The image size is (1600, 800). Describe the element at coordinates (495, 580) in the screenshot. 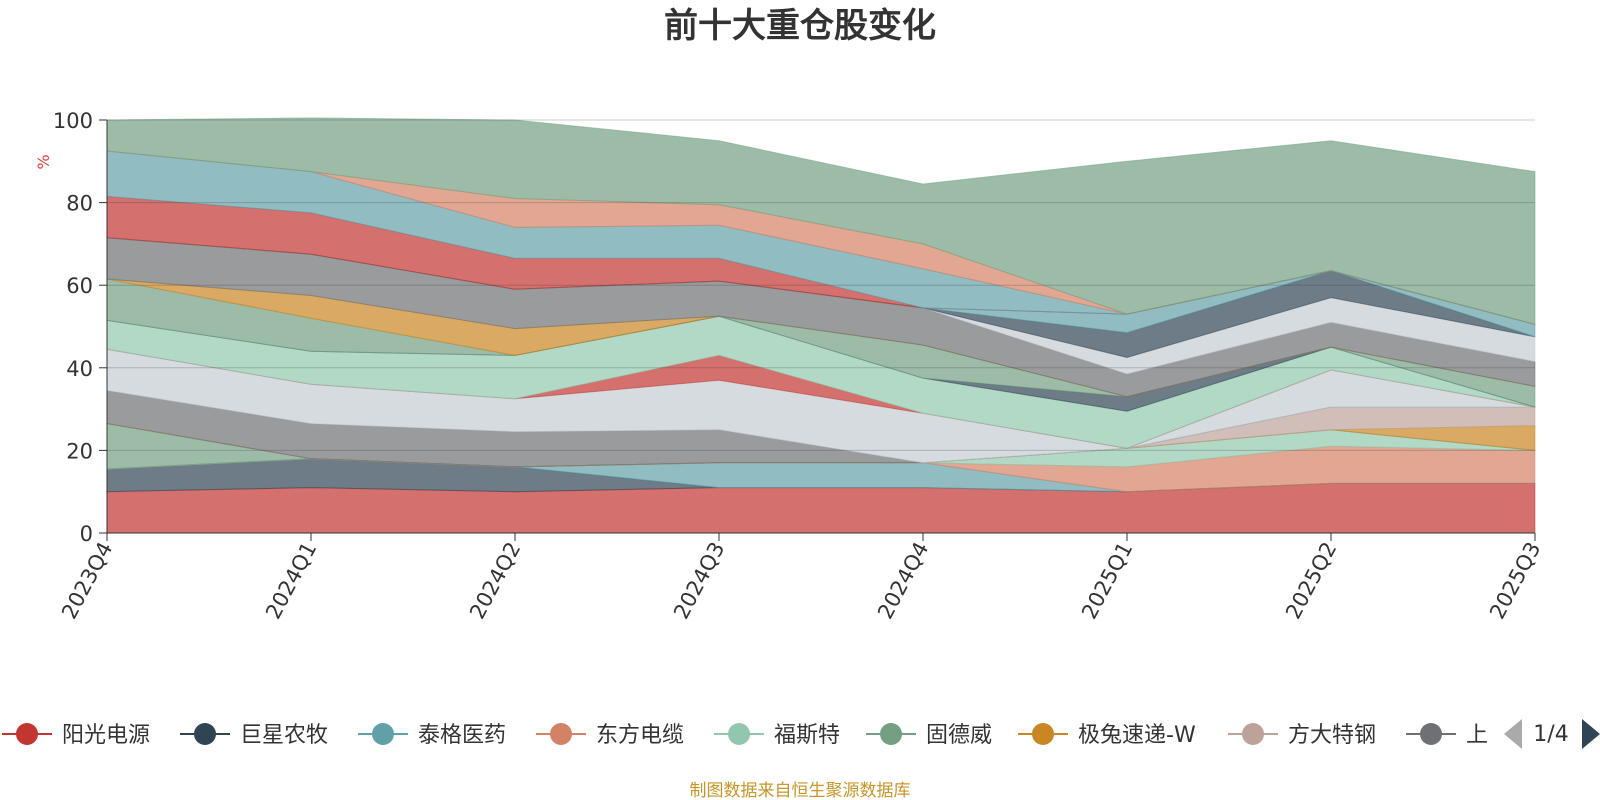

I see `x-tick-label: 2024Q2` at that location.